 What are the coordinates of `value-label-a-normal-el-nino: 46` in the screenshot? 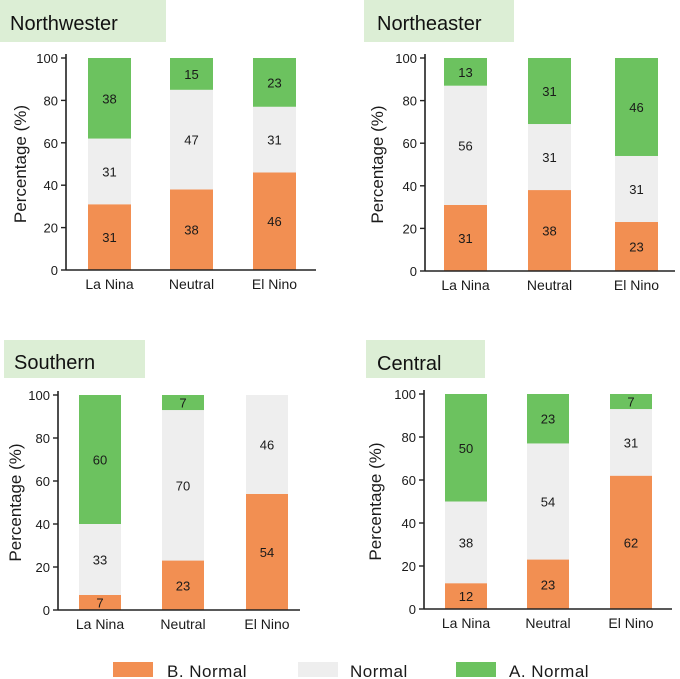 It's located at (636, 107).